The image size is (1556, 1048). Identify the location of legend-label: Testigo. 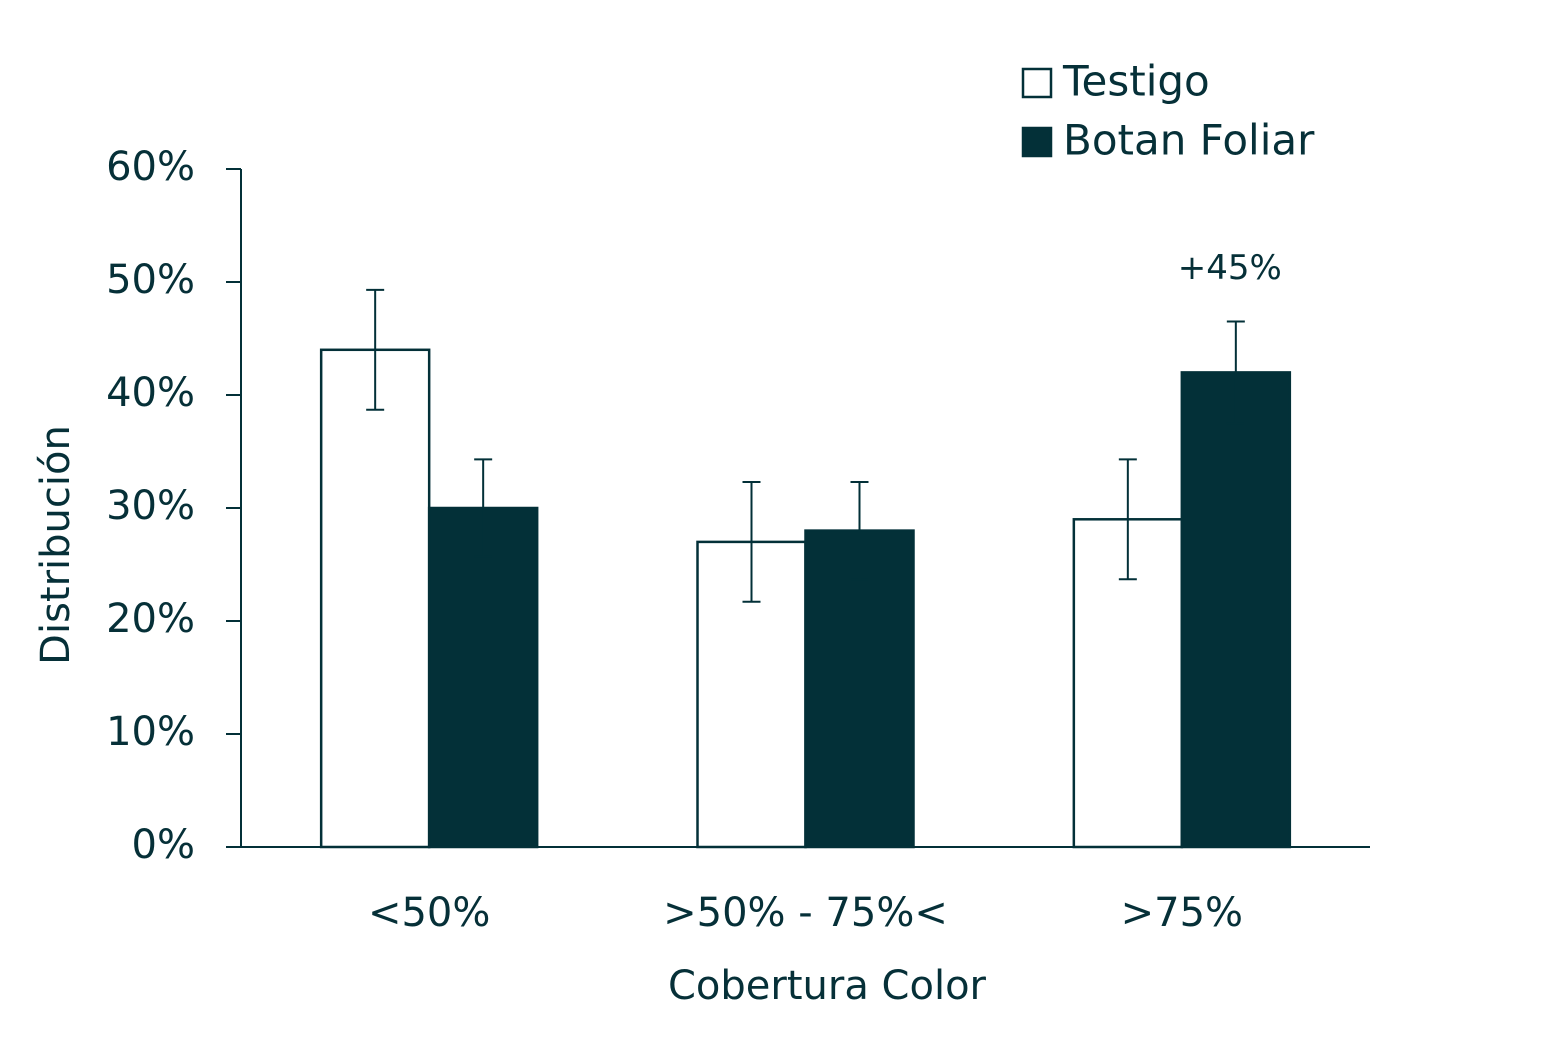
(1136, 81).